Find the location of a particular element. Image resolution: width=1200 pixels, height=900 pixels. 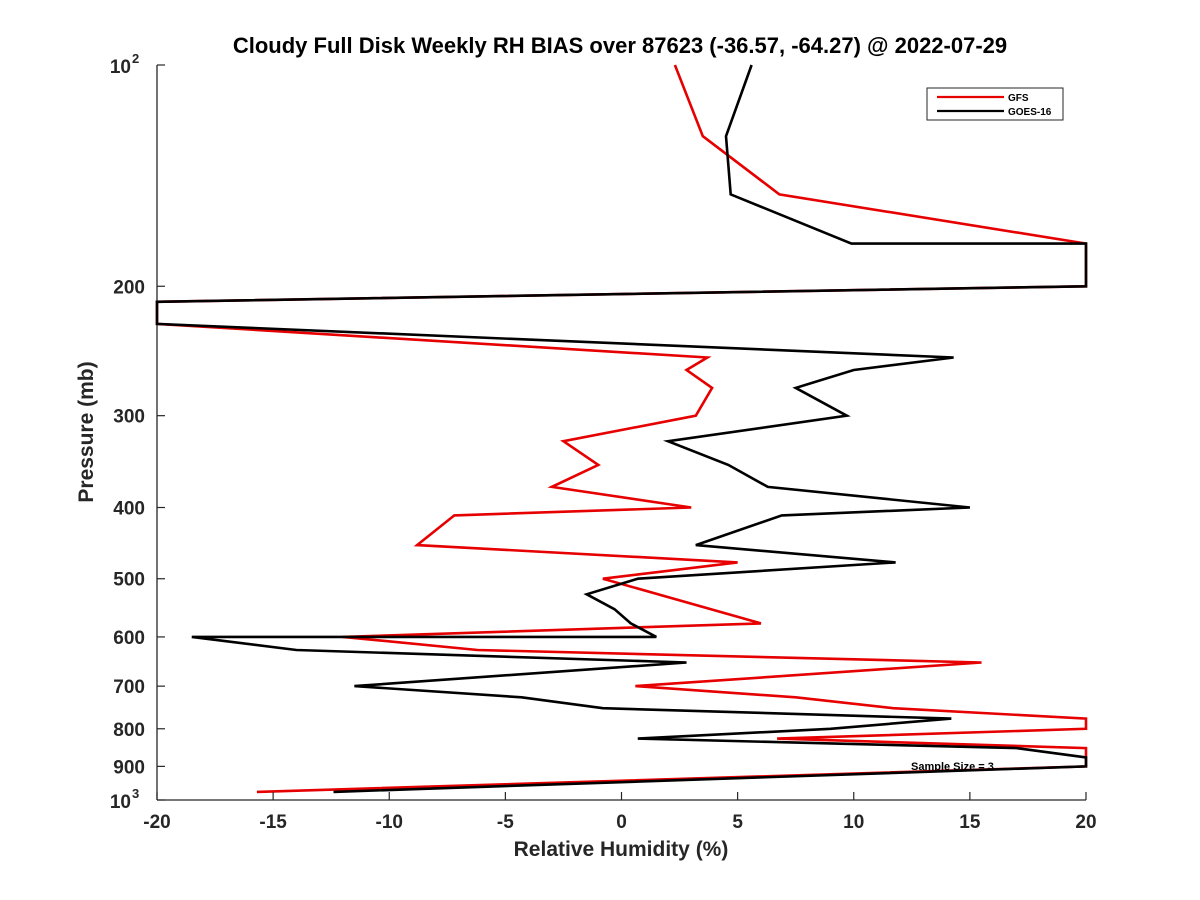

x-ticks: -20 -15 -10 -5 0 5 10 15 20 is located at coordinates (620, 812).